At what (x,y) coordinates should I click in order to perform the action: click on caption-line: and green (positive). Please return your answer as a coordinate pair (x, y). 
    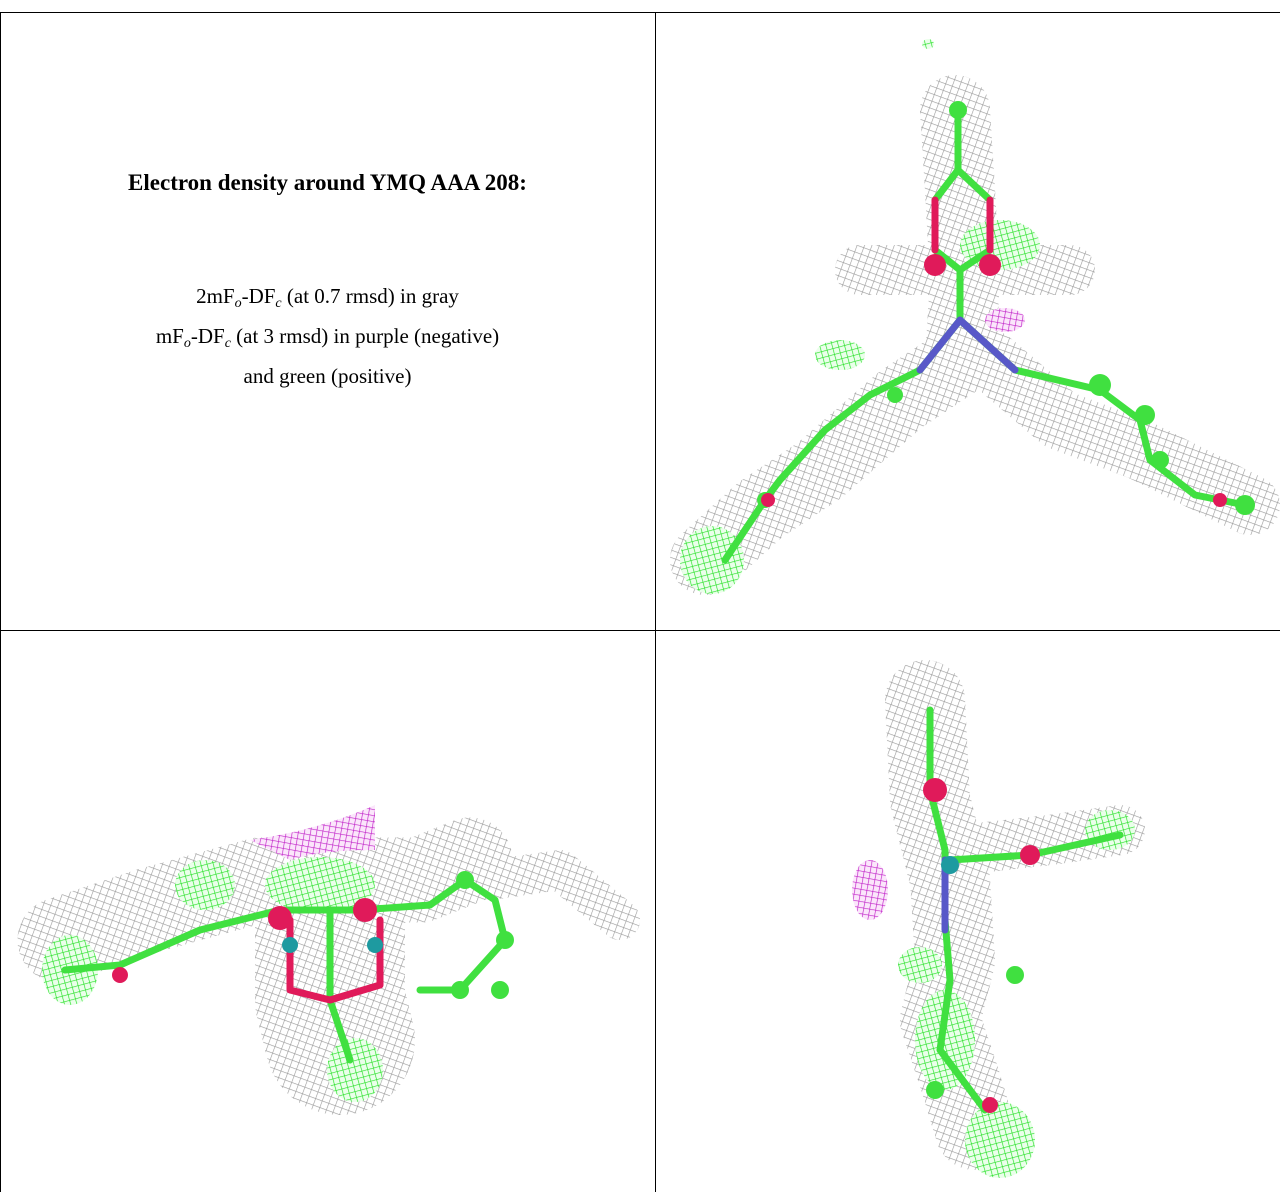
    Looking at the image, I should click on (327, 376).